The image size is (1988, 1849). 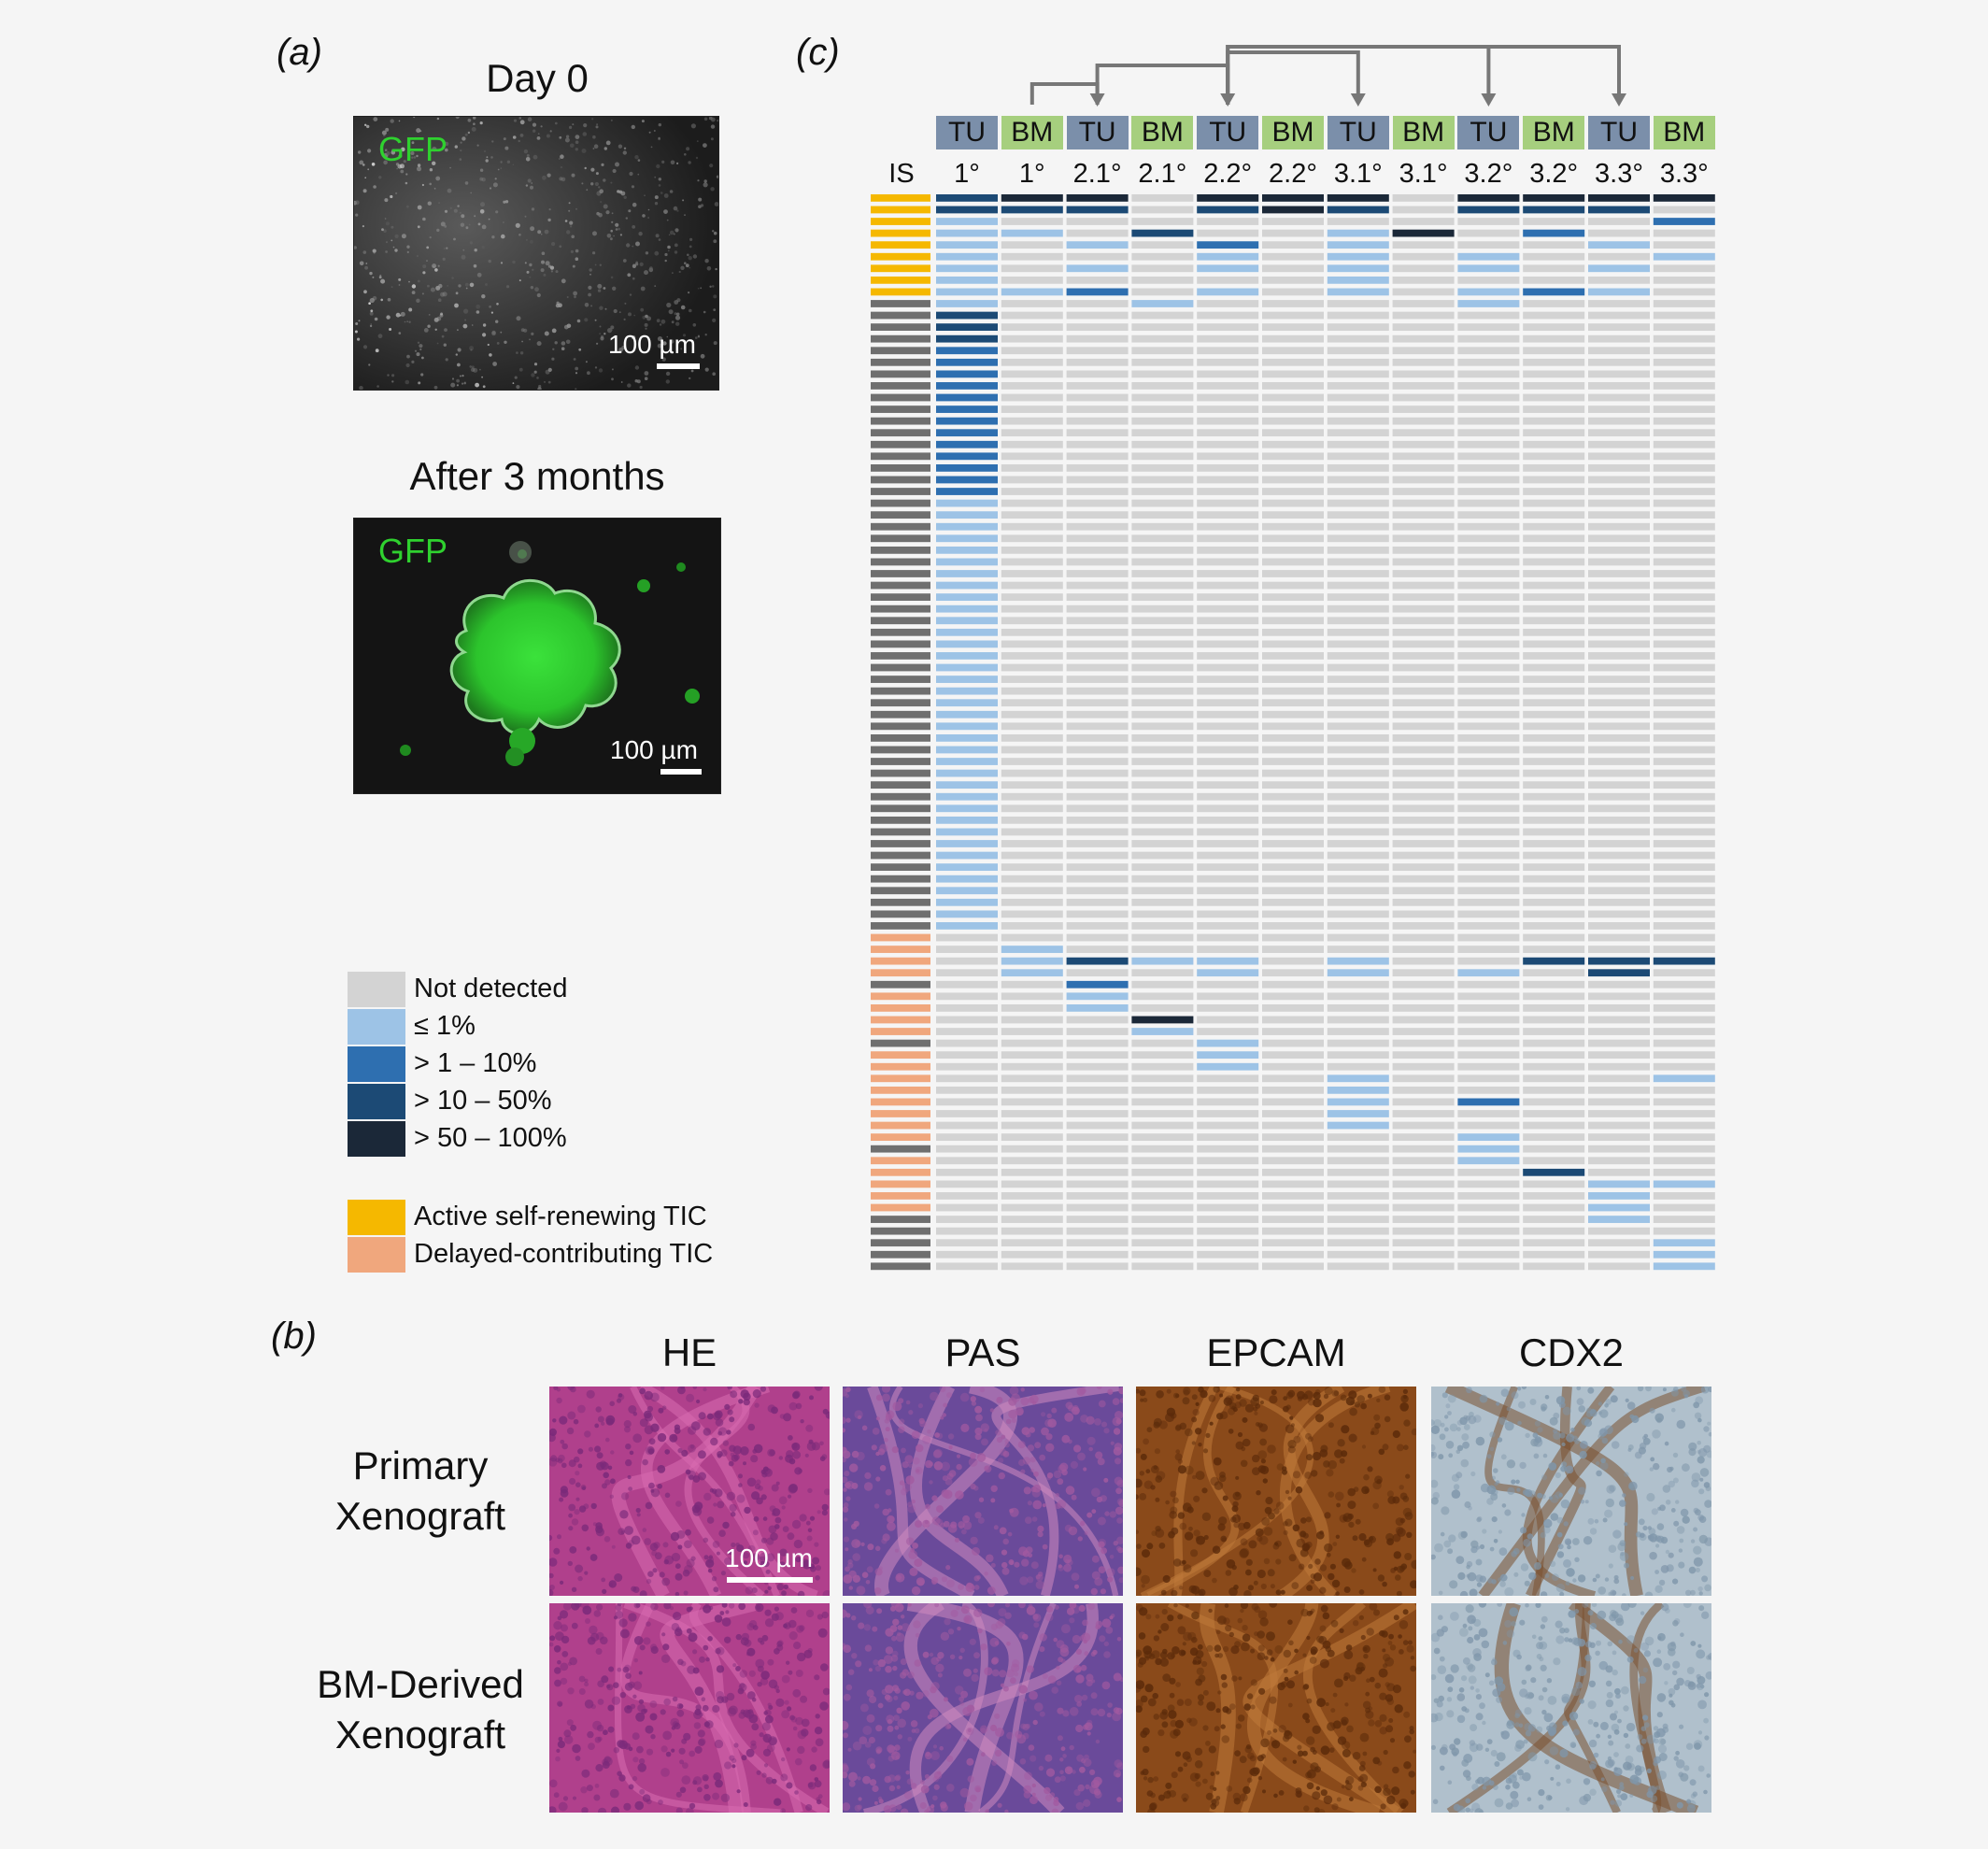 I want to click on stain-header: PAS, so click(x=982, y=1352).